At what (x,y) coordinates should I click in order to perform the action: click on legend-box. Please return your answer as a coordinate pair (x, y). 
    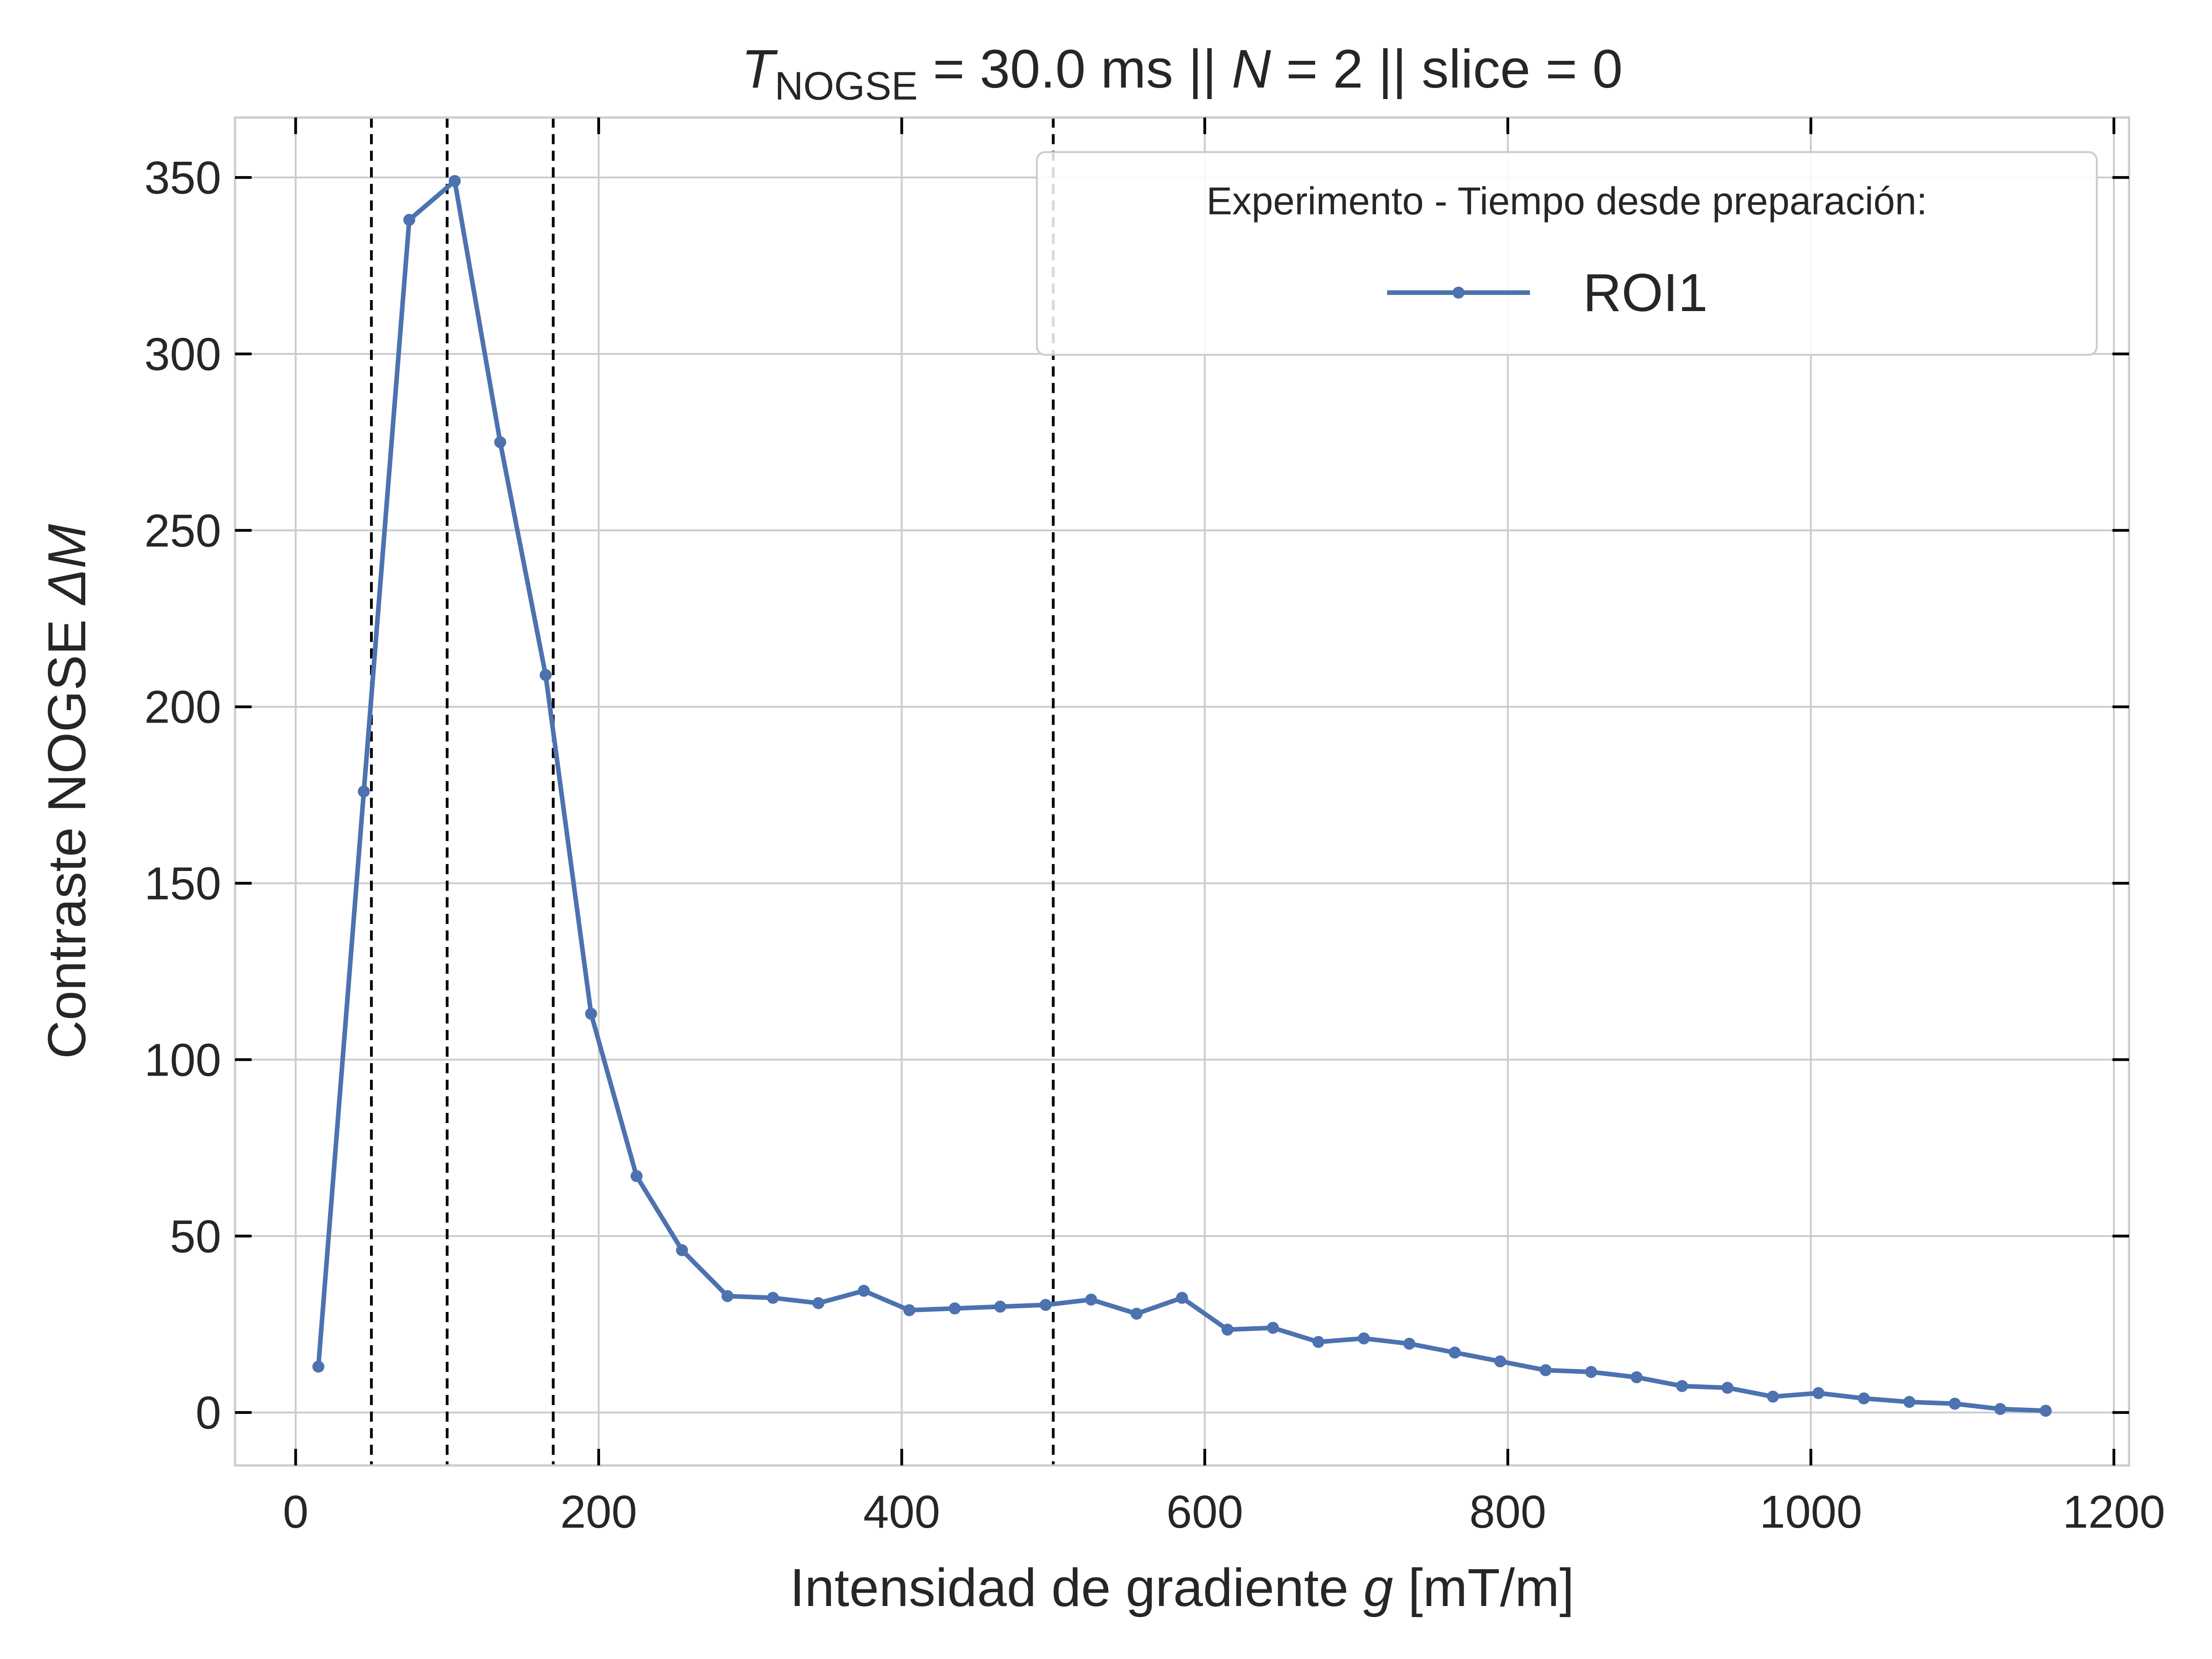
    Looking at the image, I should click on (1567, 253).